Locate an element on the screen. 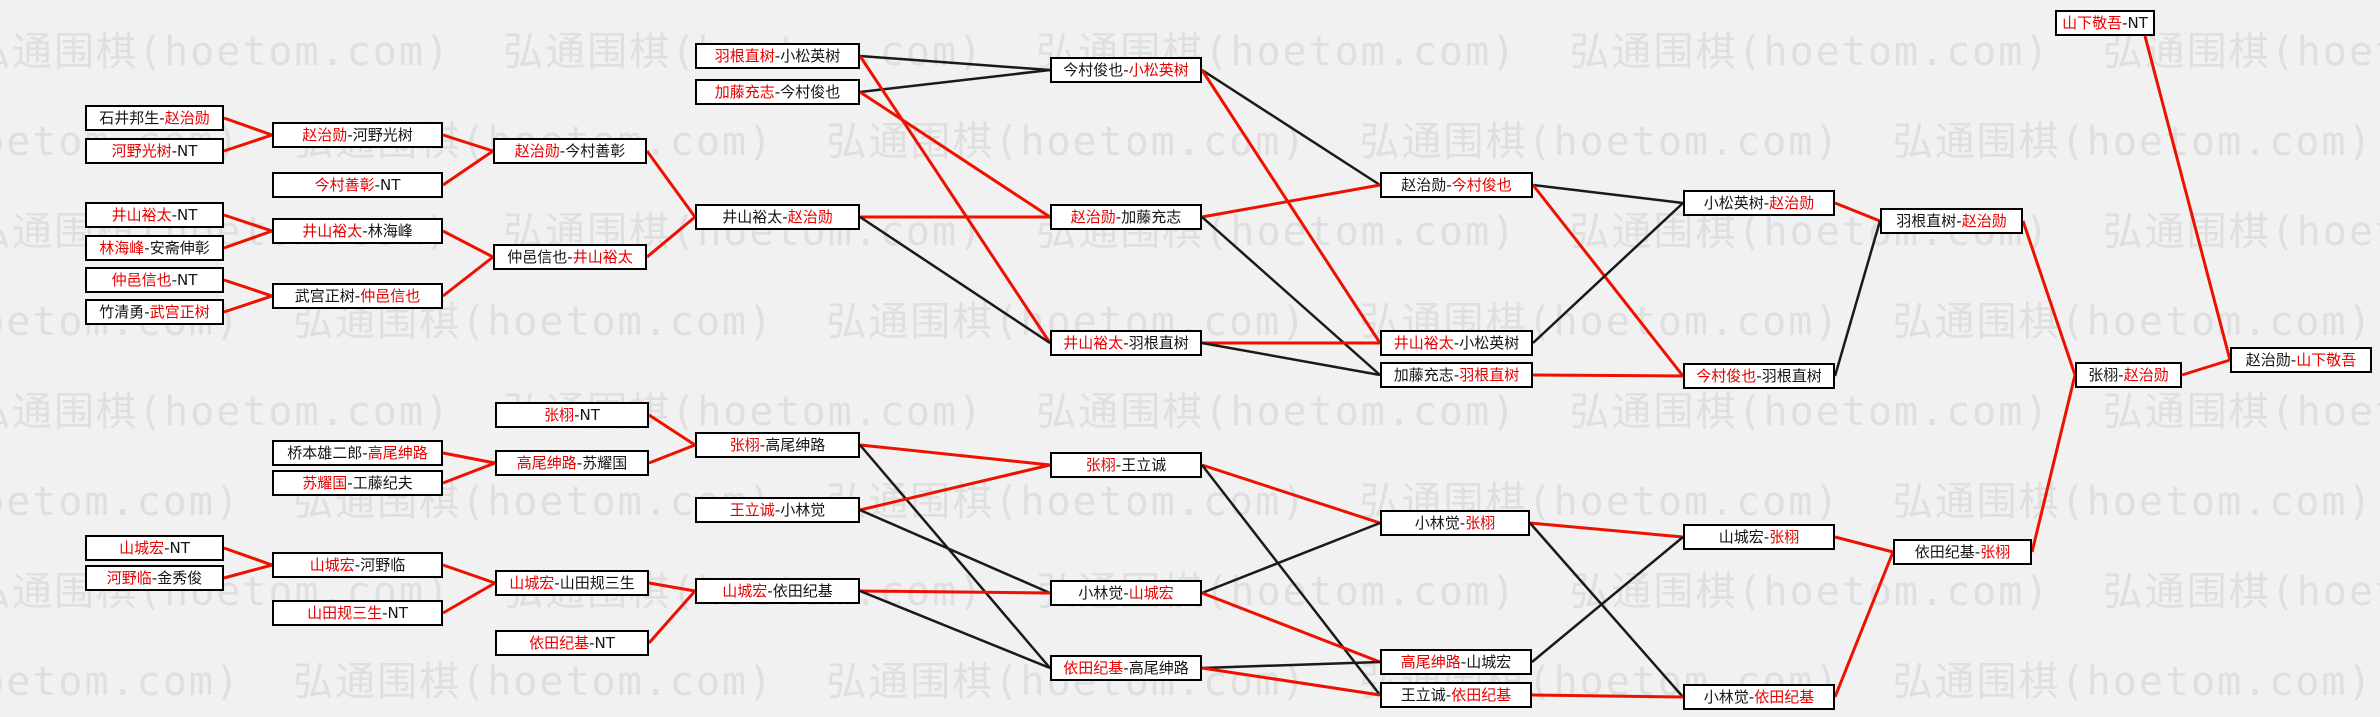  match-box-zhang_o: 张栩 -王立诚 is located at coordinates (1126, 465).